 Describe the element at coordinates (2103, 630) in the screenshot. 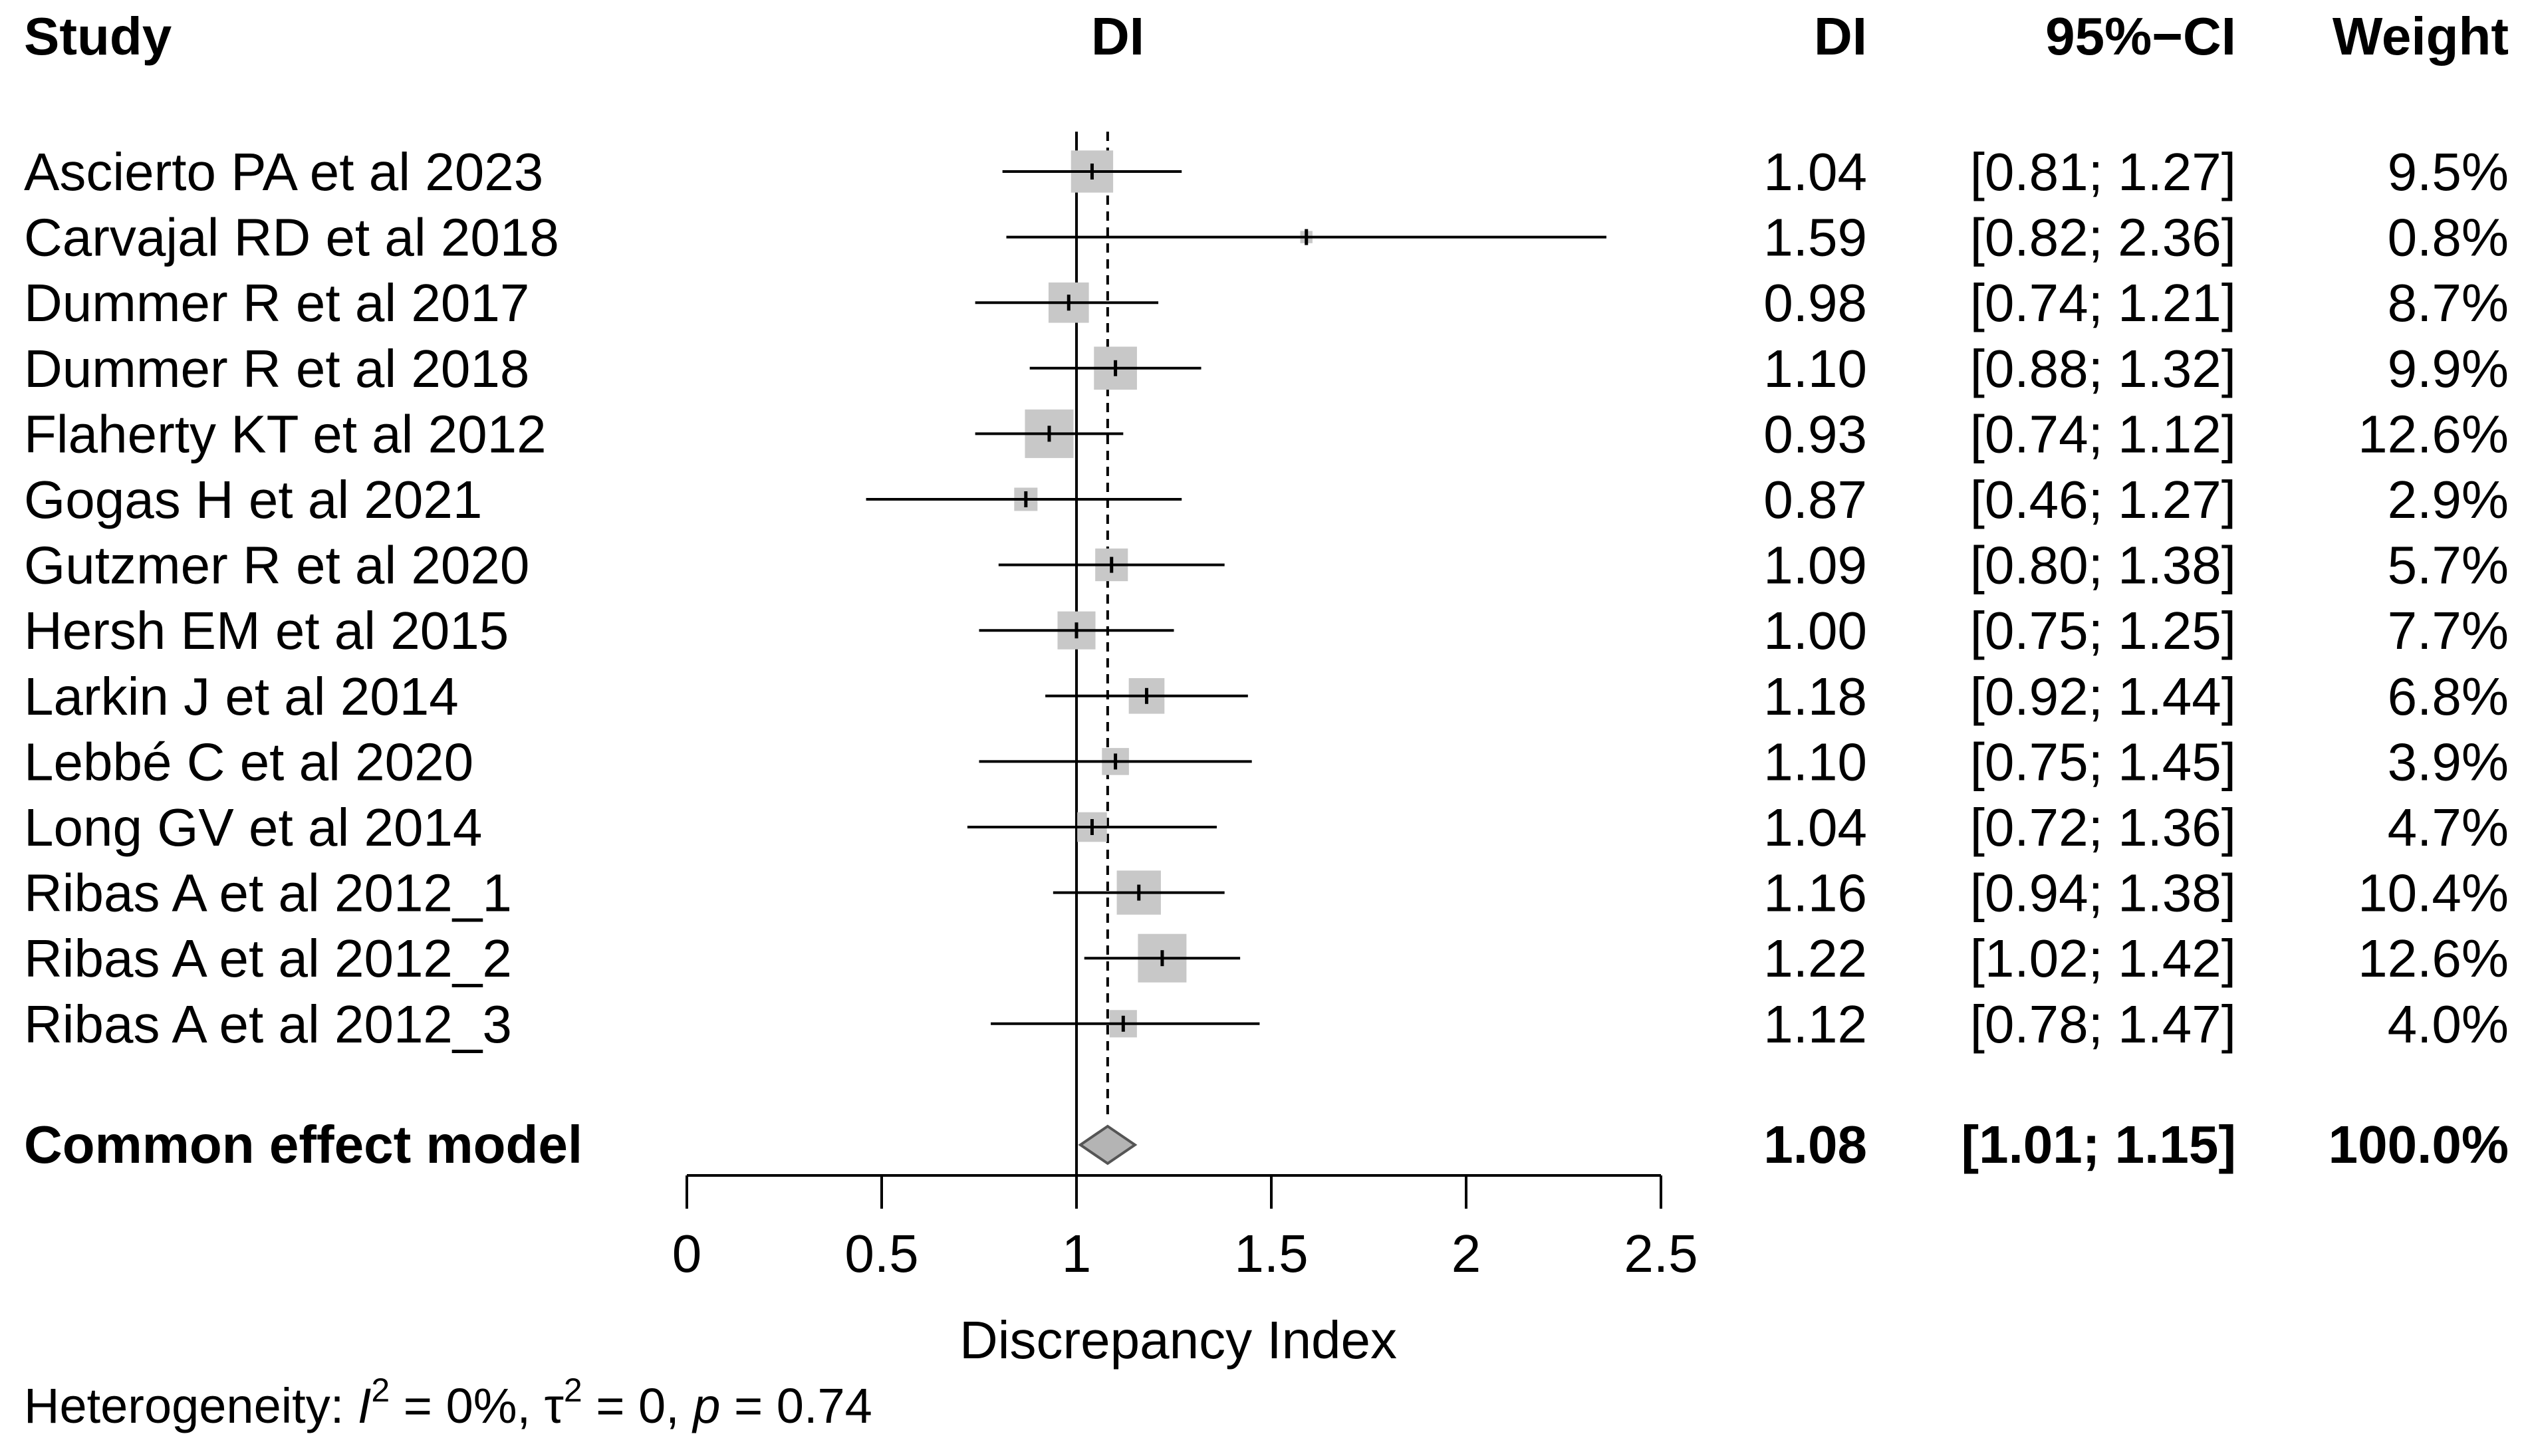

I see `study-ci-value: [0.75; 1.25]` at that location.